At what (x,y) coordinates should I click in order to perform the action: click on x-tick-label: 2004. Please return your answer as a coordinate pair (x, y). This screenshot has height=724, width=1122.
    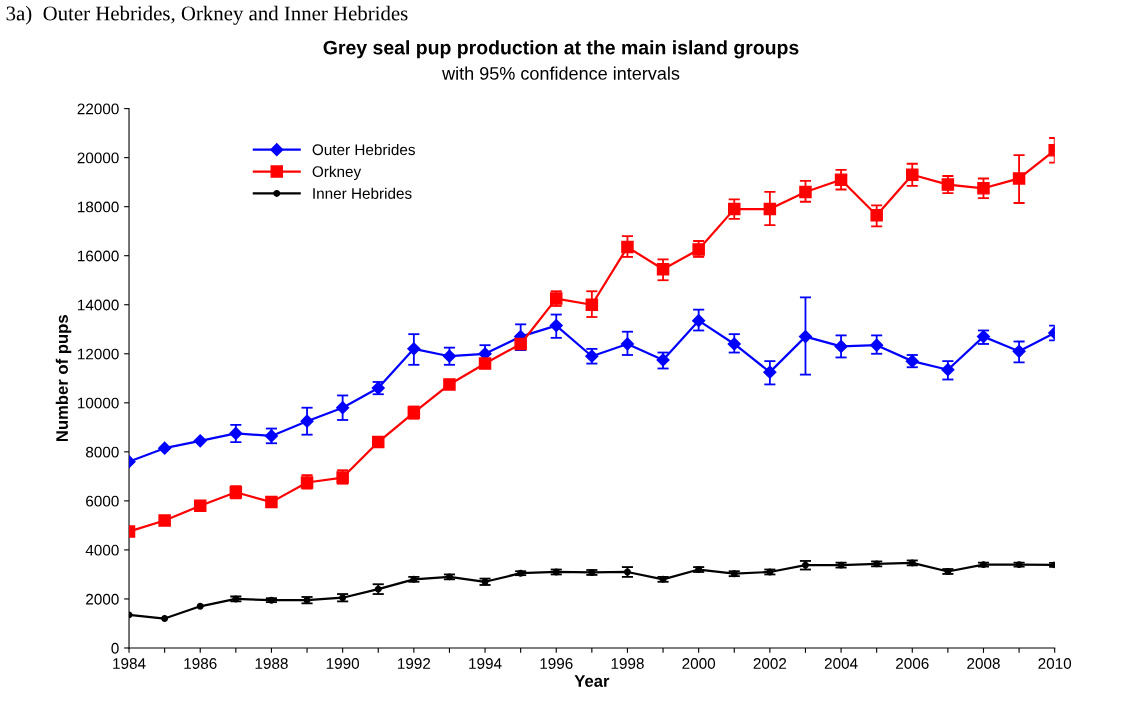
    Looking at the image, I should click on (841, 663).